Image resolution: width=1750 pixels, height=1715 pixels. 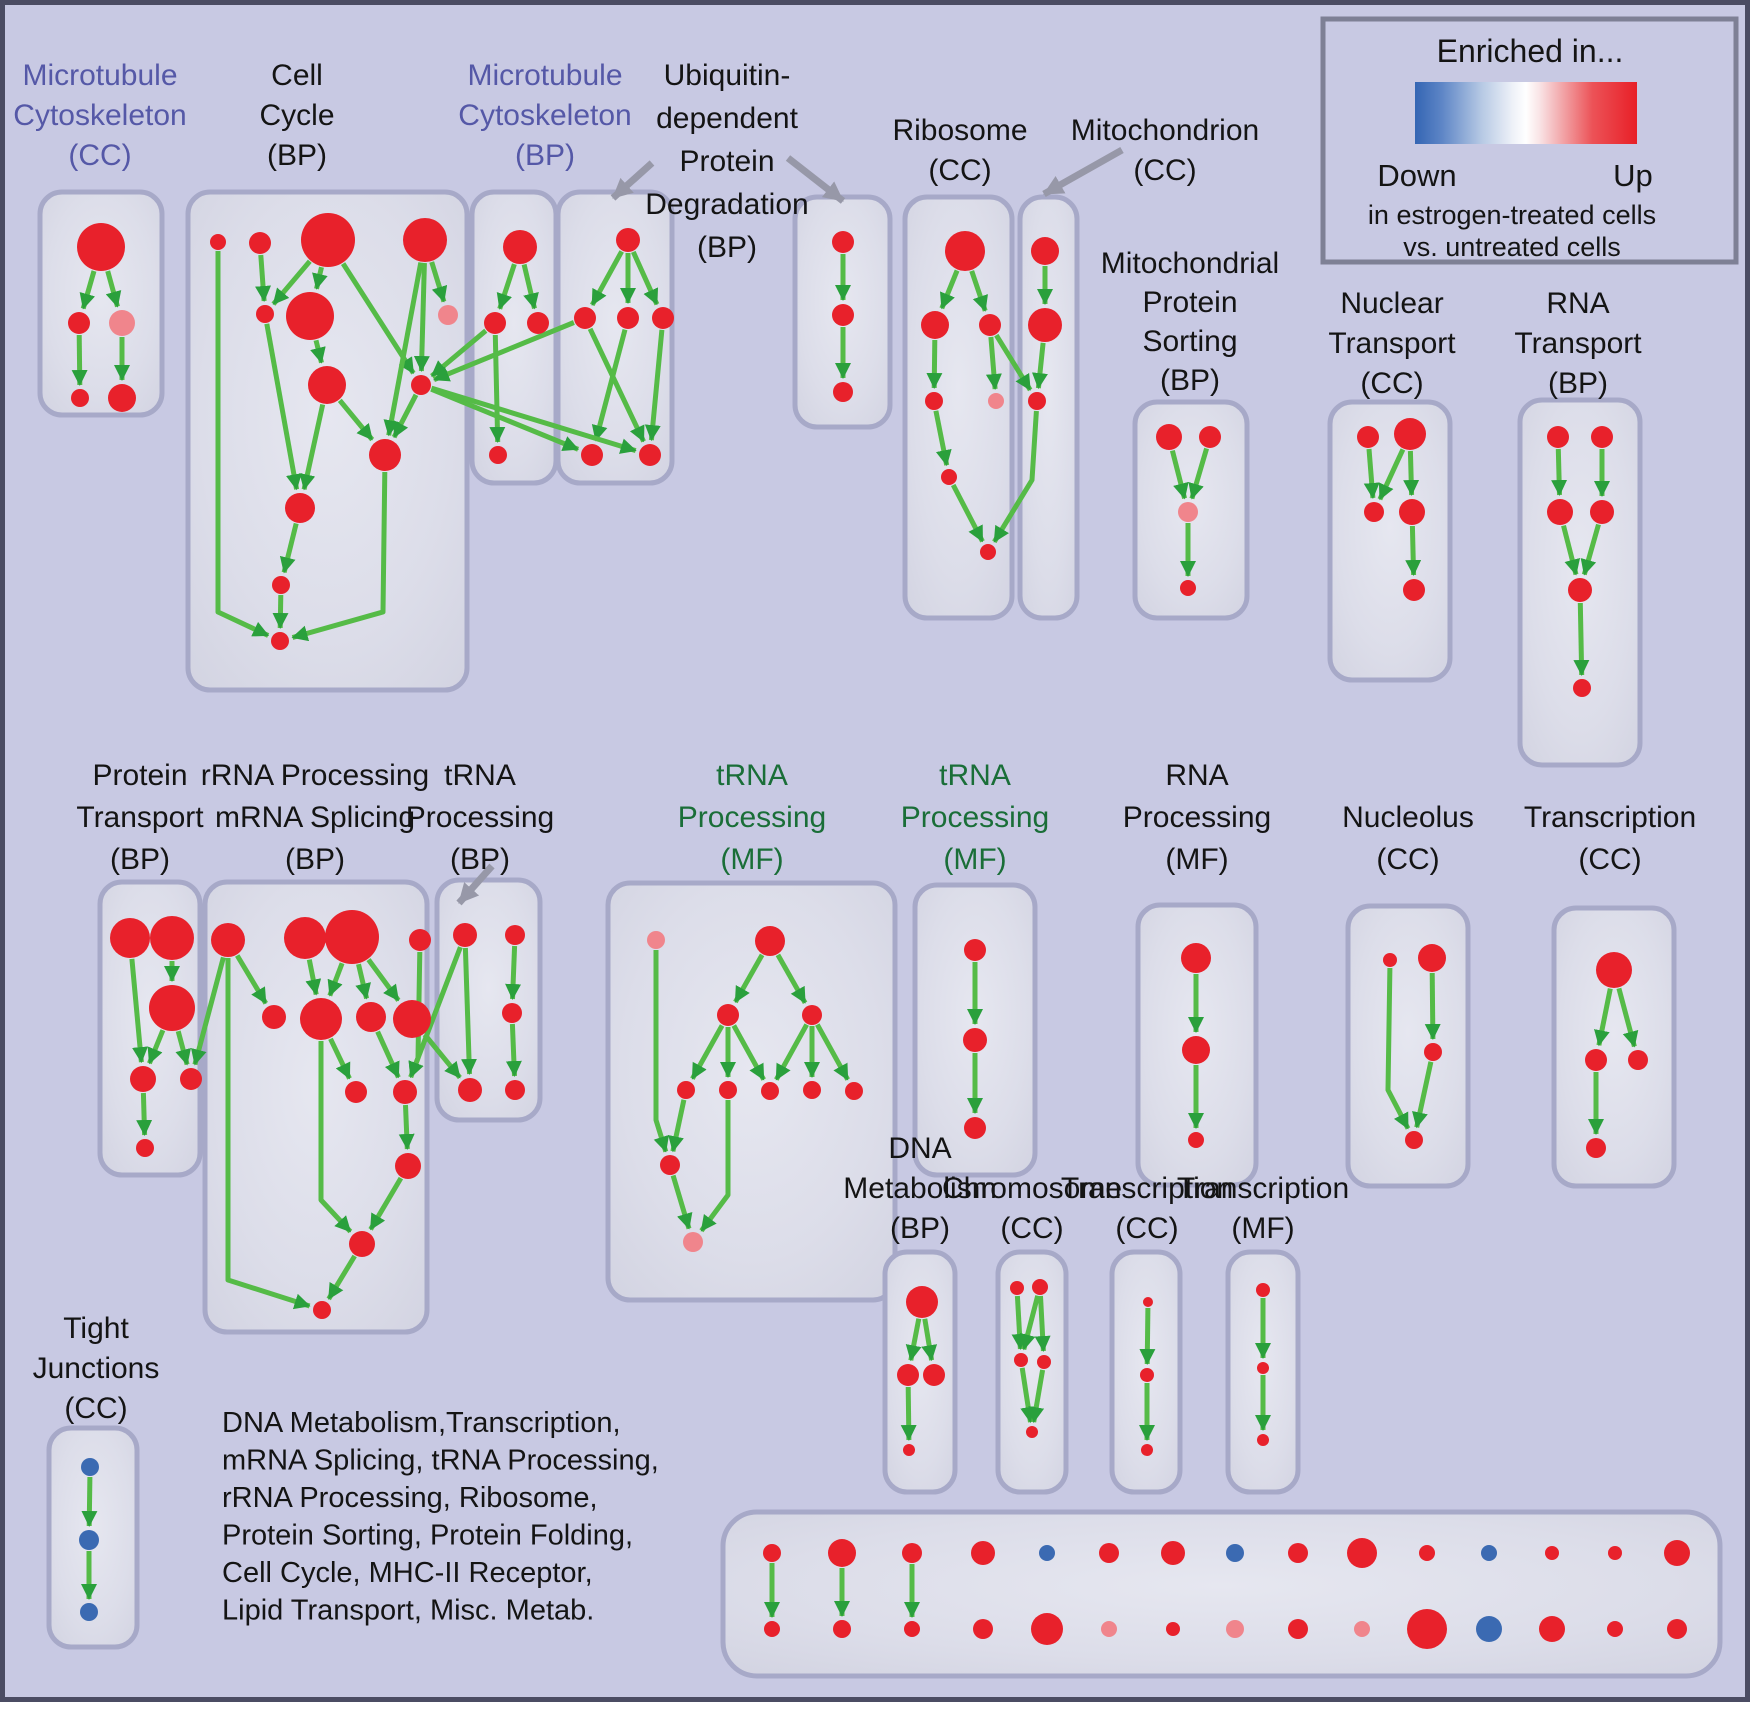 I want to click on cluster-label-transcription-cc-2: Transcription, so click(x=1147, y=1188).